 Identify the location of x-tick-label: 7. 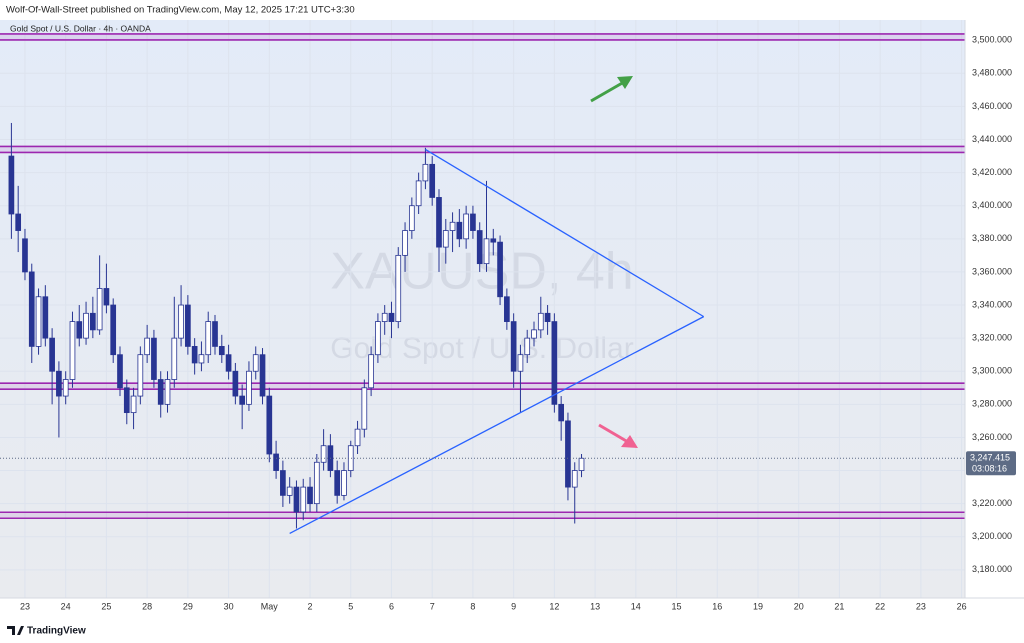
(432, 606).